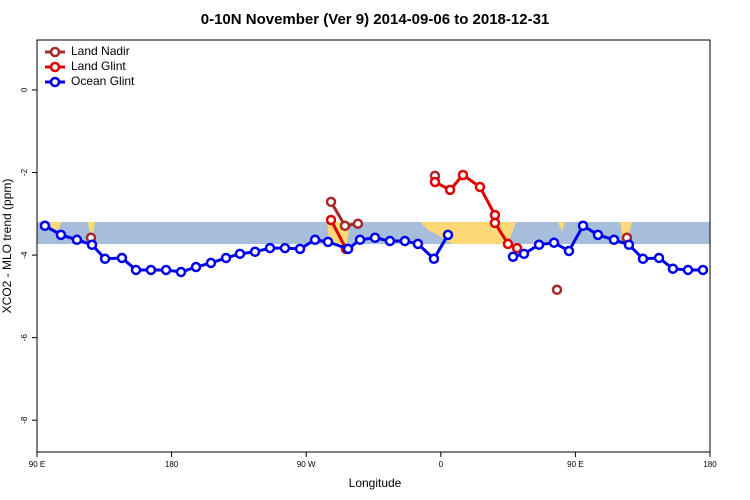 Image resolution: width=750 pixels, height=500 pixels. What do you see at coordinates (24, 420) in the screenshot?
I see `y-tick-label: -8` at bounding box center [24, 420].